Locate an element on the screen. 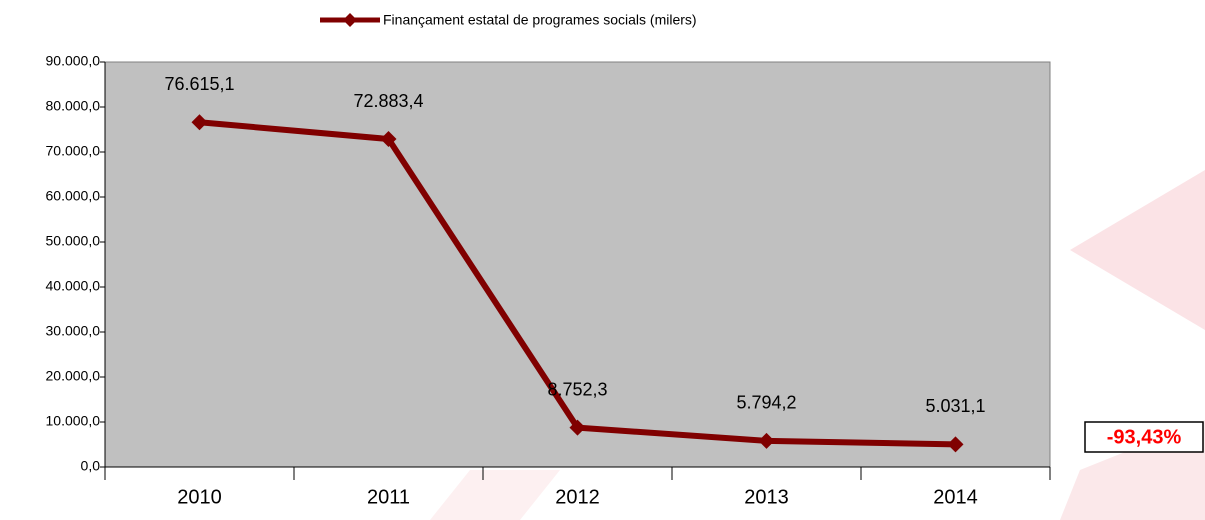  y-tick-label: 50.000,0 is located at coordinates (73, 241).